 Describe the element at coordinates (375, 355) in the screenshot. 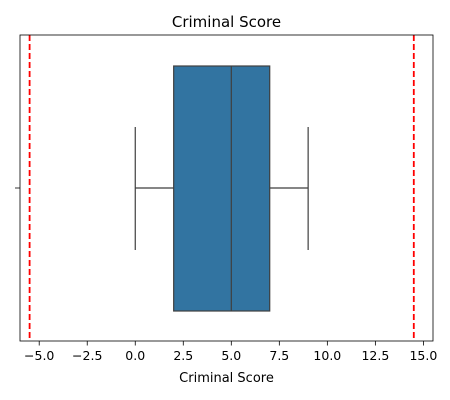

I see `x-tick-label: 12.5` at that location.